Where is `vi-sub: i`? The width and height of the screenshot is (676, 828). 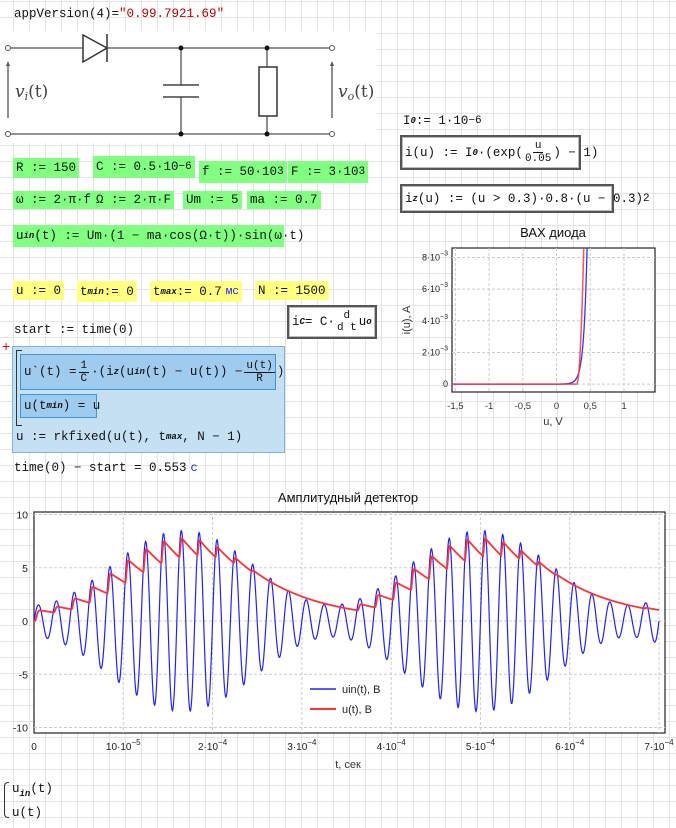
vi-sub: i is located at coordinates (26, 96).